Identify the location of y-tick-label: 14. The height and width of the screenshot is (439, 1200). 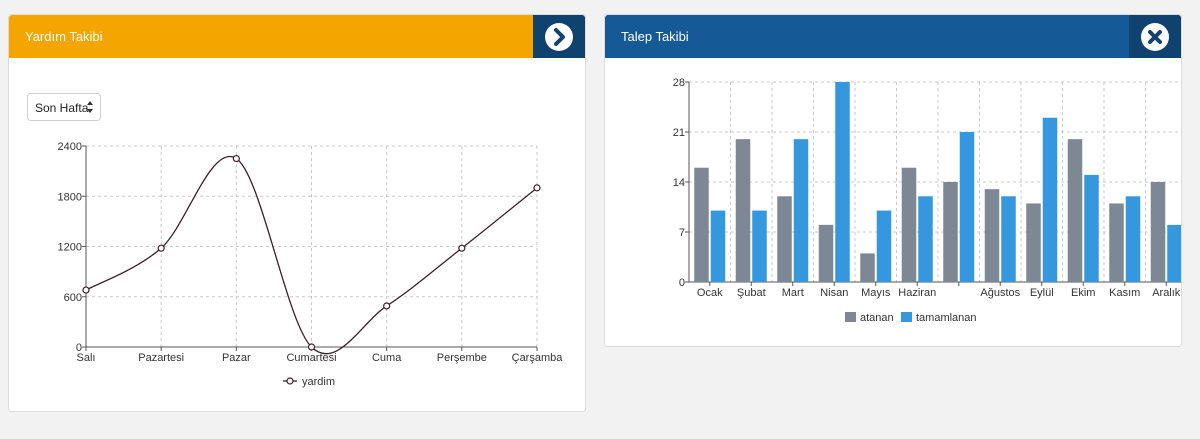
(679, 183).